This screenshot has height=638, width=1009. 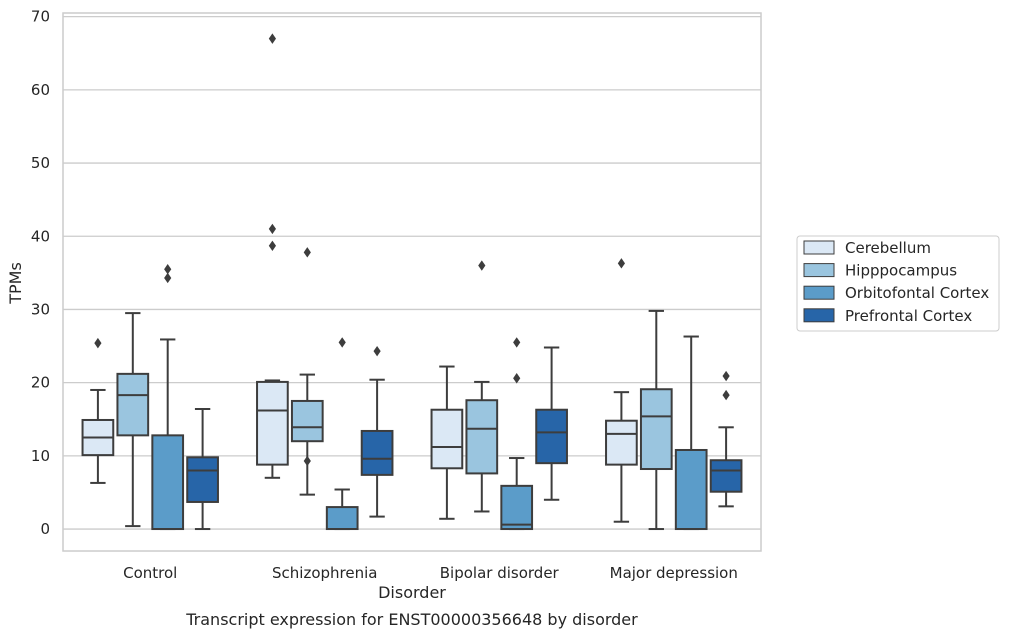 What do you see at coordinates (901, 271) in the screenshot?
I see `legend-label: Hipppocampus` at bounding box center [901, 271].